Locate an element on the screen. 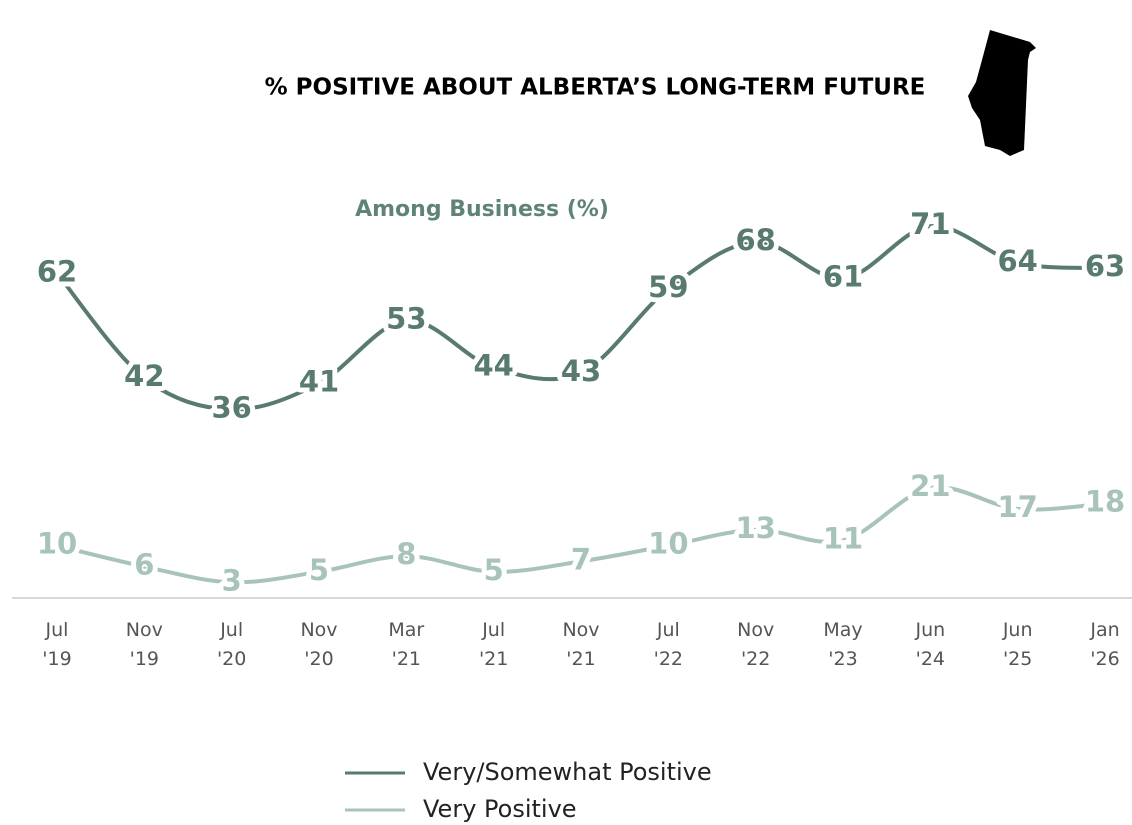 This screenshot has width=1132, height=825. x-tick-label: Jul '20 is located at coordinates (231, 644).